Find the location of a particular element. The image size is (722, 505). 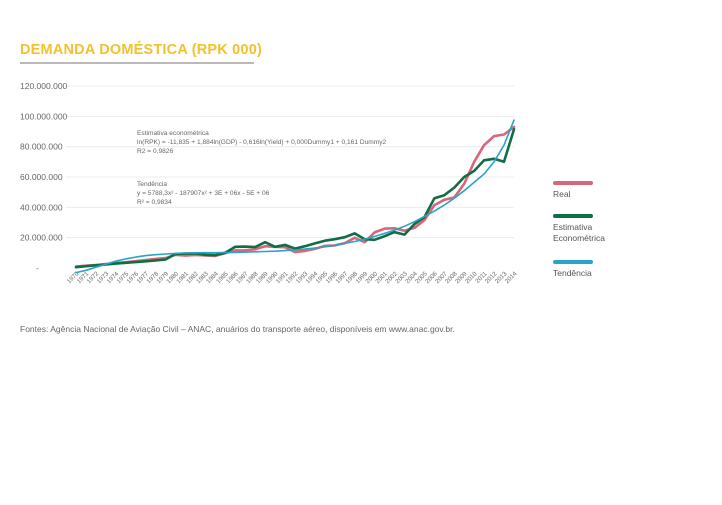

annotation-tendencia-r2: R² = 0,9834 is located at coordinates (154, 202).